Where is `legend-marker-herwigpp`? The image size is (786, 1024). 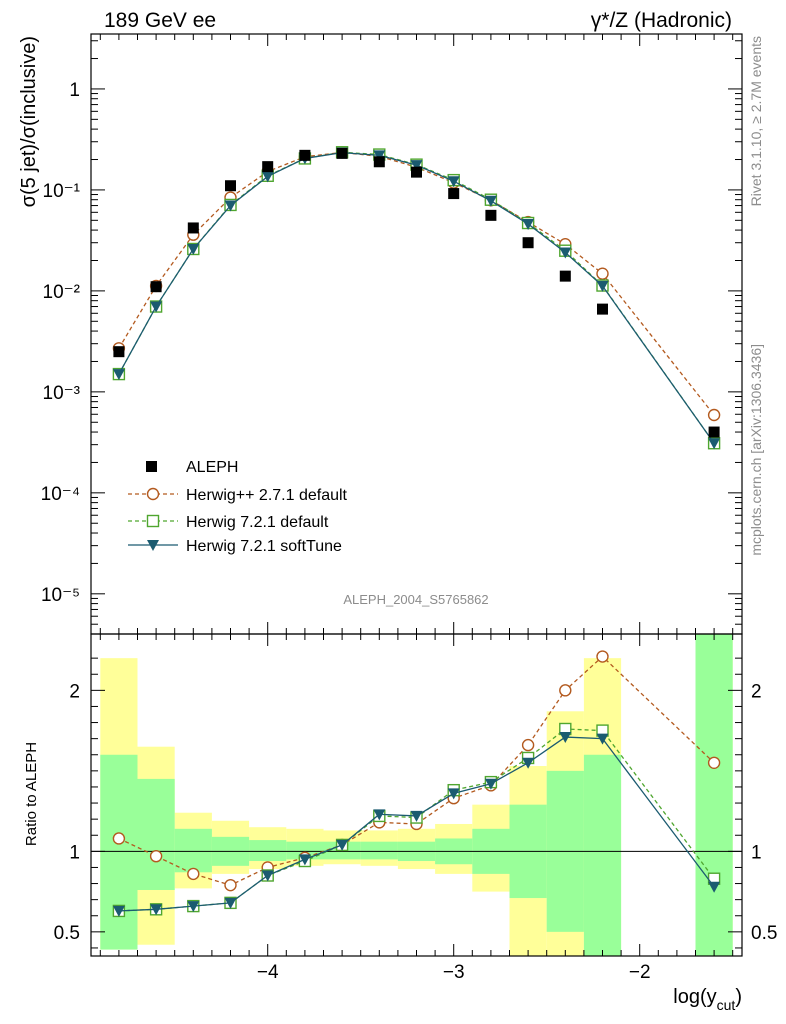
legend-marker-herwigpp is located at coordinates (153, 494).